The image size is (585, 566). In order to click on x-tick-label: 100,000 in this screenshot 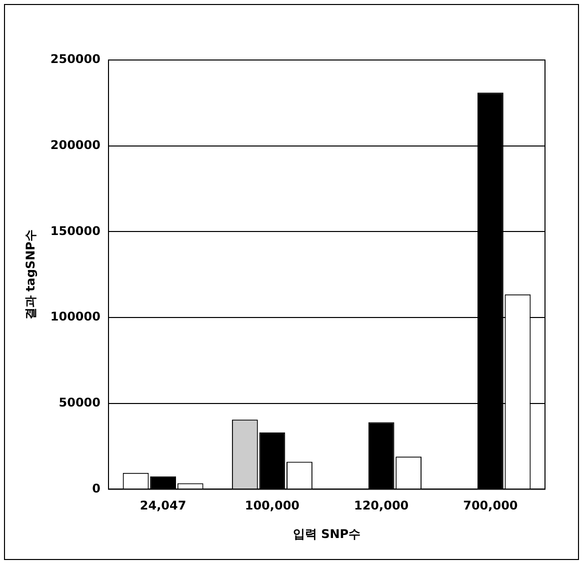, I will do `click(272, 505)`.